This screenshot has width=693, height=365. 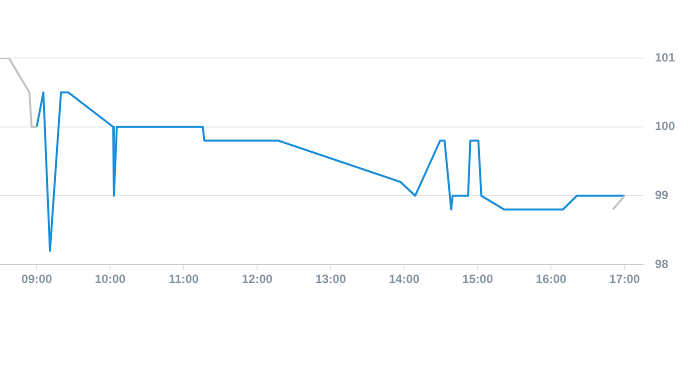 I want to click on x-tick-label: 10:00, so click(x=110, y=279).